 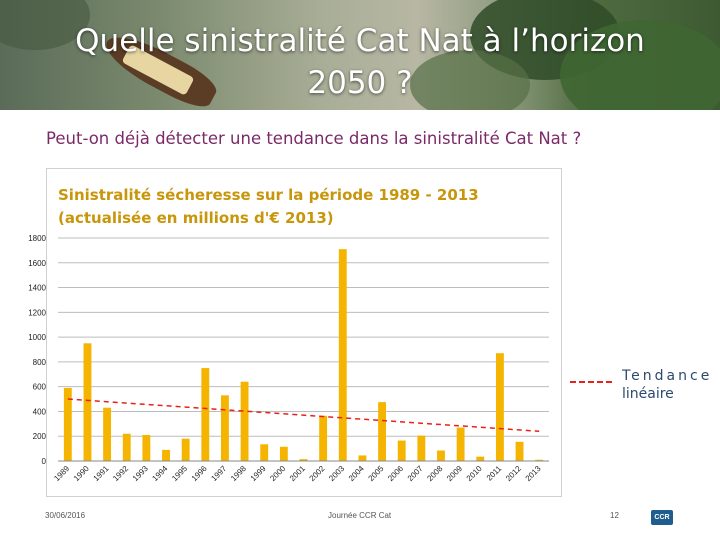 What do you see at coordinates (667, 376) in the screenshot?
I see `trend-legend-line1: Tendance` at bounding box center [667, 376].